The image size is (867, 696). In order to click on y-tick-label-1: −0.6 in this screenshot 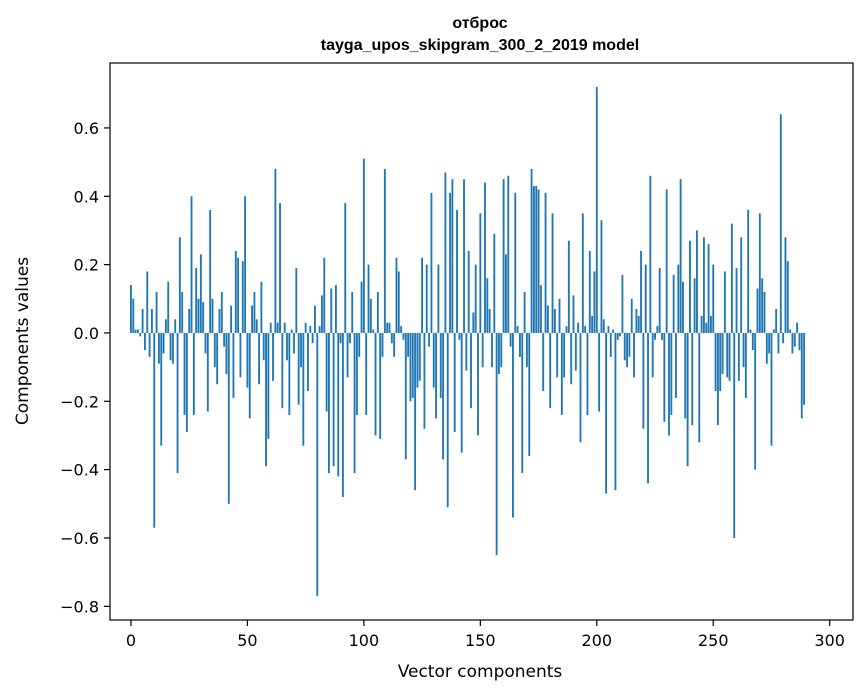, I will do `click(79, 538)`.